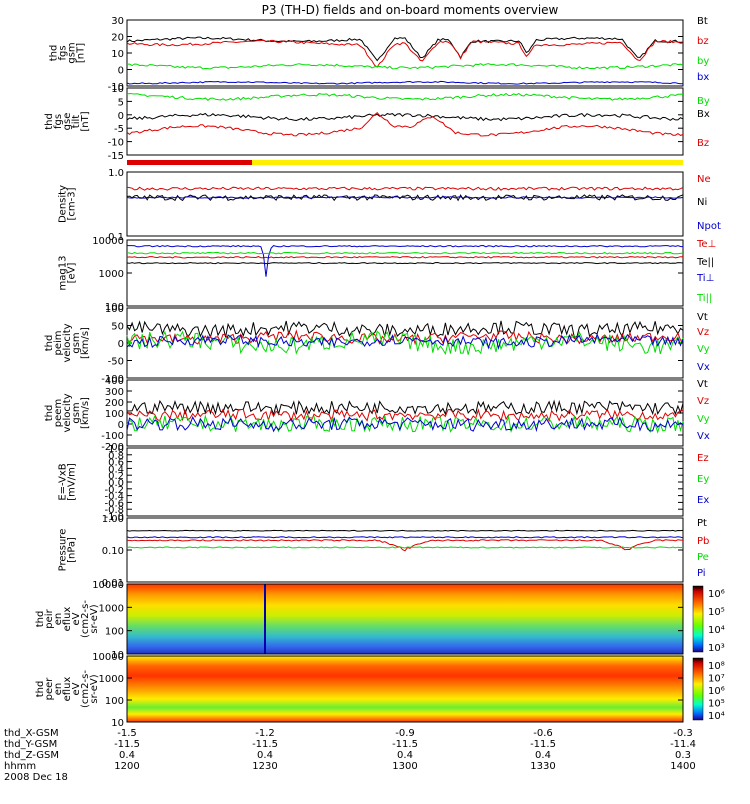 This screenshot has height=804, width=750. What do you see at coordinates (705, 278) in the screenshot?
I see `legend-Ti⊥: Ti⊥` at bounding box center [705, 278].